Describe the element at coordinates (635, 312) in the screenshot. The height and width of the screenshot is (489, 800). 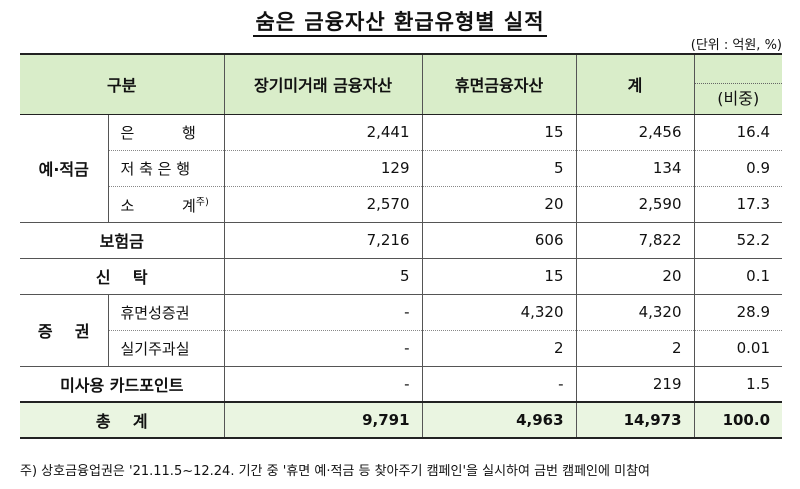
I see `cell-total: 4,320` at that location.